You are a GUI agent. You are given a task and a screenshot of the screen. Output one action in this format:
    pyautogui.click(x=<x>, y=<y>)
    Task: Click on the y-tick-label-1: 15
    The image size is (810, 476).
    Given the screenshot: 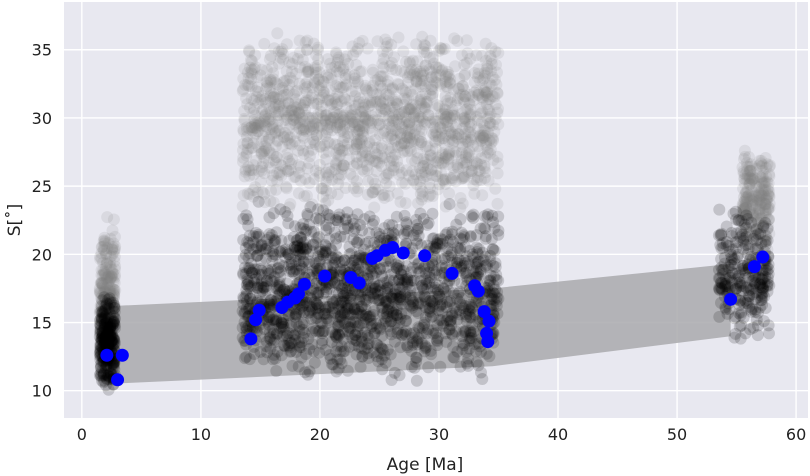 What is the action you would take?
    pyautogui.click(x=42, y=323)
    